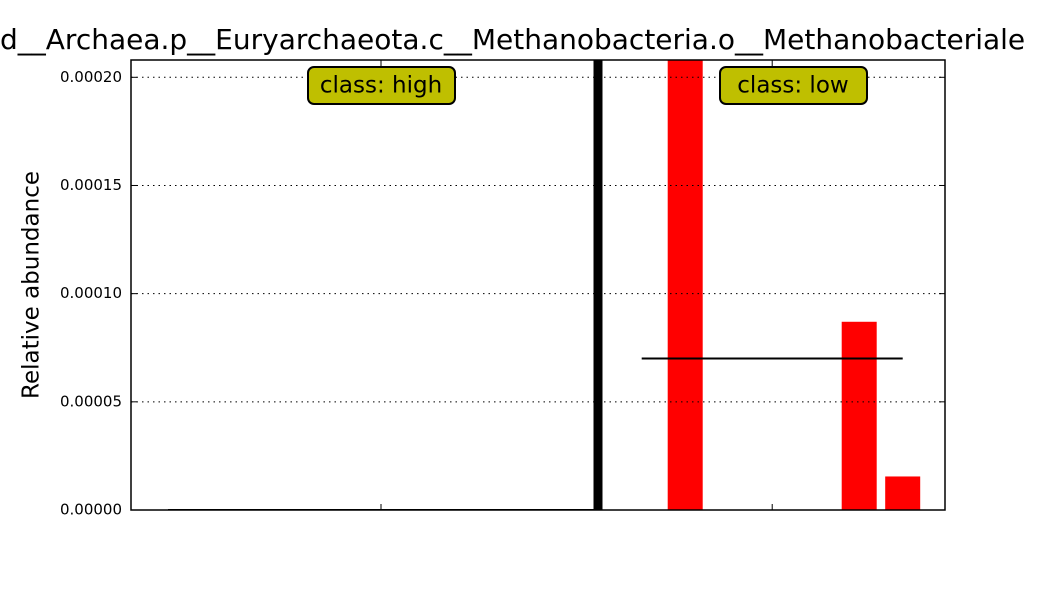  Describe the element at coordinates (91, 510) in the screenshot. I see `y-tick-label: 0.00000` at that location.